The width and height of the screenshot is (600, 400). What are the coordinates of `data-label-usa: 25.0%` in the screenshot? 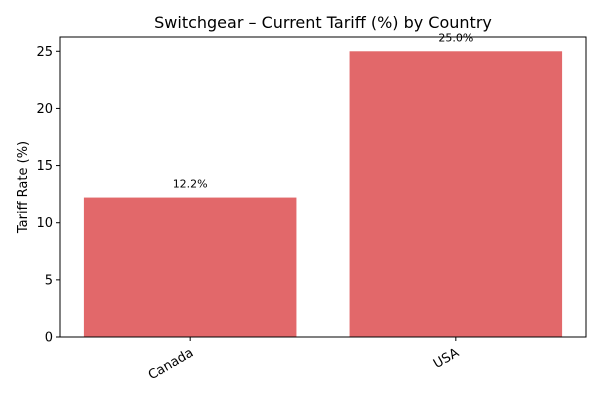 It's located at (455, 37).